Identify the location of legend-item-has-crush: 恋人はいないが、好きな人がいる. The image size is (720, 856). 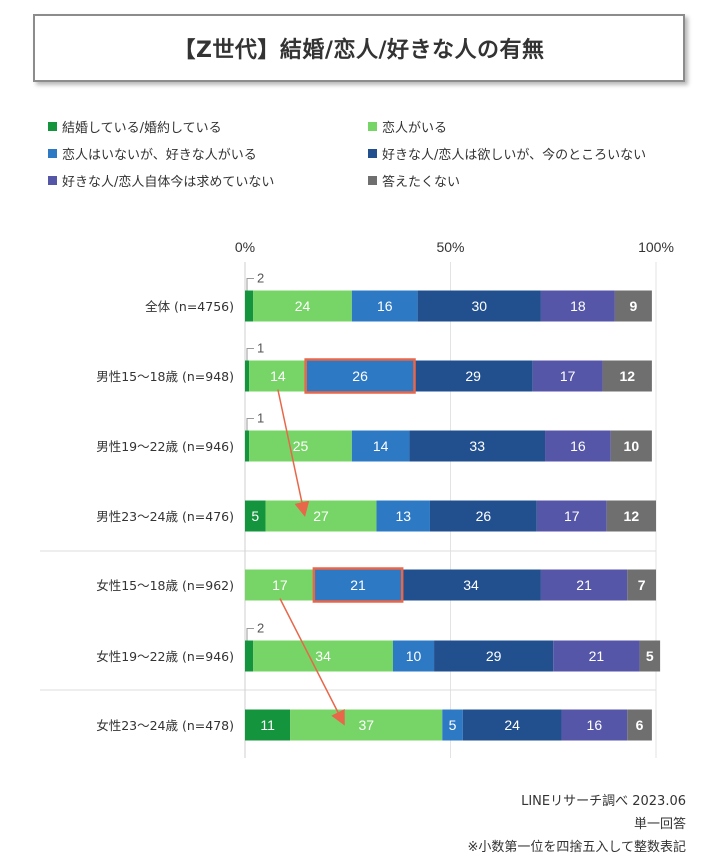
(152, 153).